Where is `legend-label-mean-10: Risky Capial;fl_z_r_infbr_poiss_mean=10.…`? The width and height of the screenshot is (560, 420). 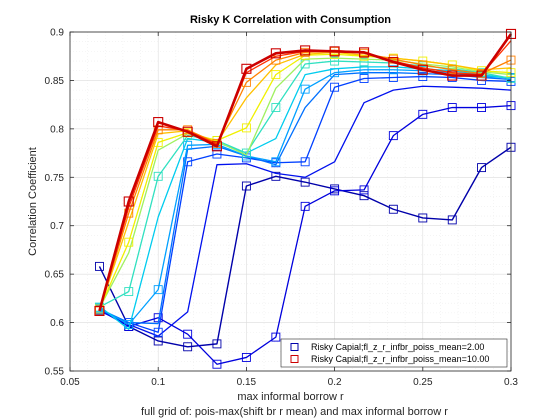
legend-label-mean-10: Risky Capial;fl_z_r_infbr_poiss_mean=10.… is located at coordinates (400, 359).